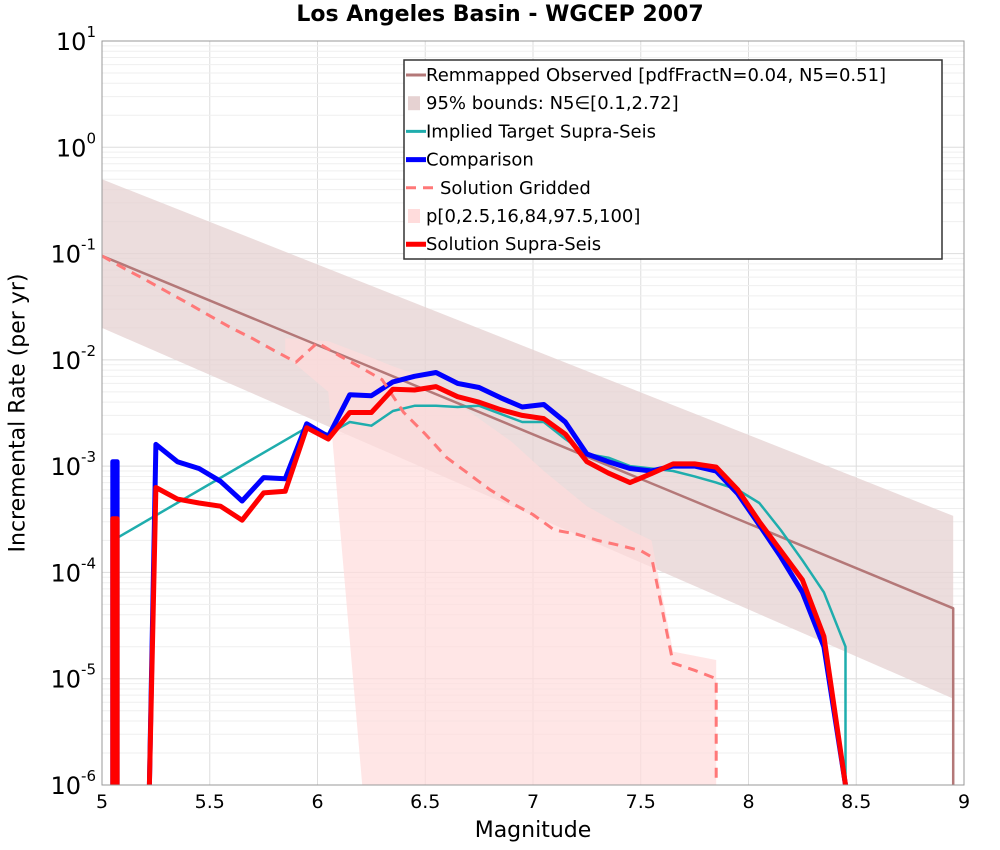 Image resolution: width=1000 pixels, height=850 pixels. What do you see at coordinates (552, 103) in the screenshot?
I see `legend-label: 95% bounds: N5∈[0.1,2.72]` at bounding box center [552, 103].